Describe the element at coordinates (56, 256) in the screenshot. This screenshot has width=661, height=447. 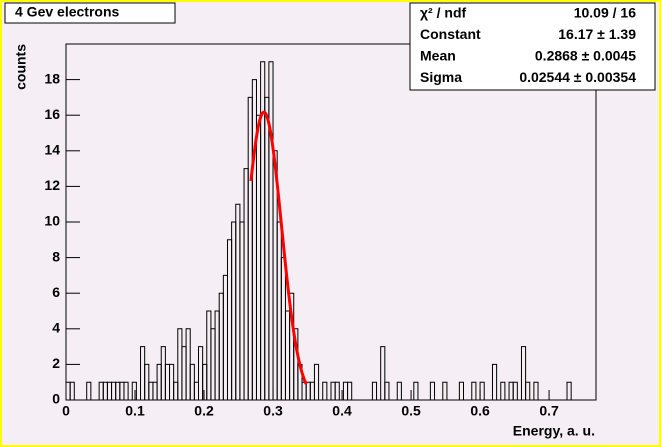
I see `y-tick-label: 8` at that location.